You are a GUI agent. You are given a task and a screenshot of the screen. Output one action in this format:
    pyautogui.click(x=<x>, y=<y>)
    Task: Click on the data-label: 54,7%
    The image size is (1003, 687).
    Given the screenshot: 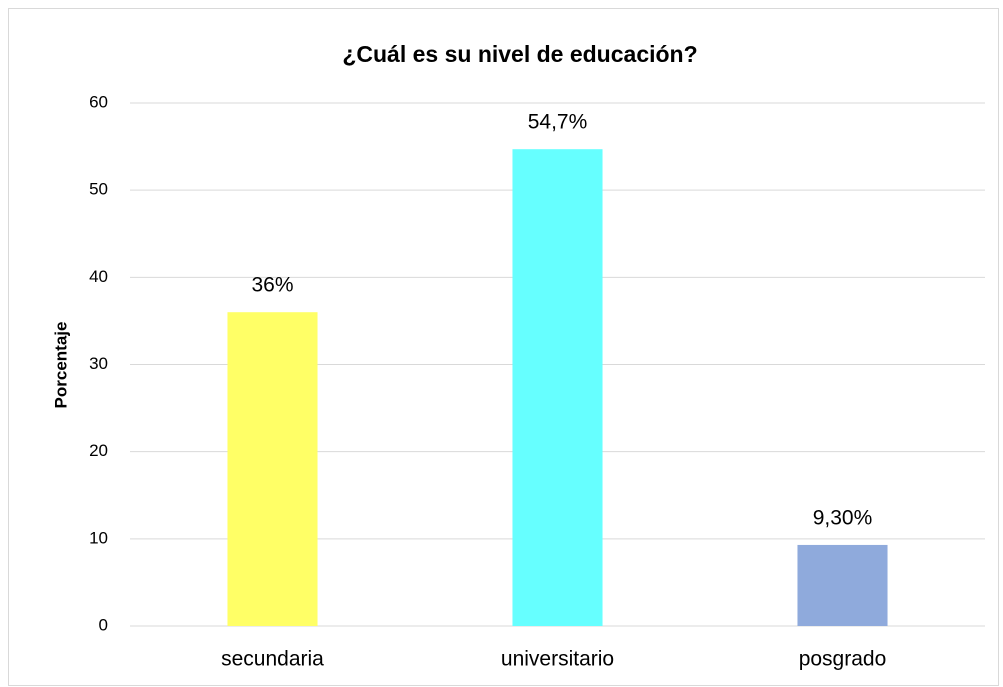 What is the action you would take?
    pyautogui.click(x=558, y=122)
    